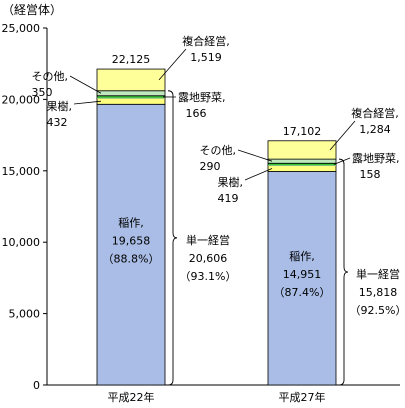  Describe the element at coordinates (302, 292) in the screenshot. I see `rice-label: （87.4%）` at that location.